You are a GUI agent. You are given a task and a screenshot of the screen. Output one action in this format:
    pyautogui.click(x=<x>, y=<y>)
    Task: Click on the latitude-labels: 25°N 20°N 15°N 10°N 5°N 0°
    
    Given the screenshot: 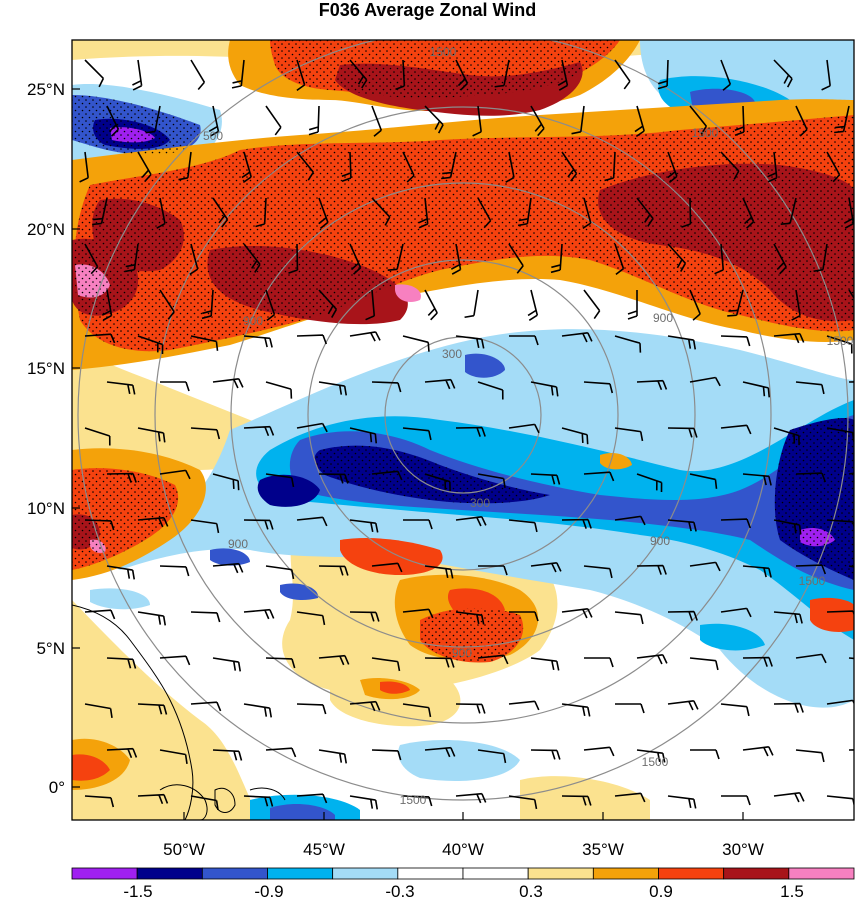 What is the action you would take?
    pyautogui.click(x=46, y=438)
    